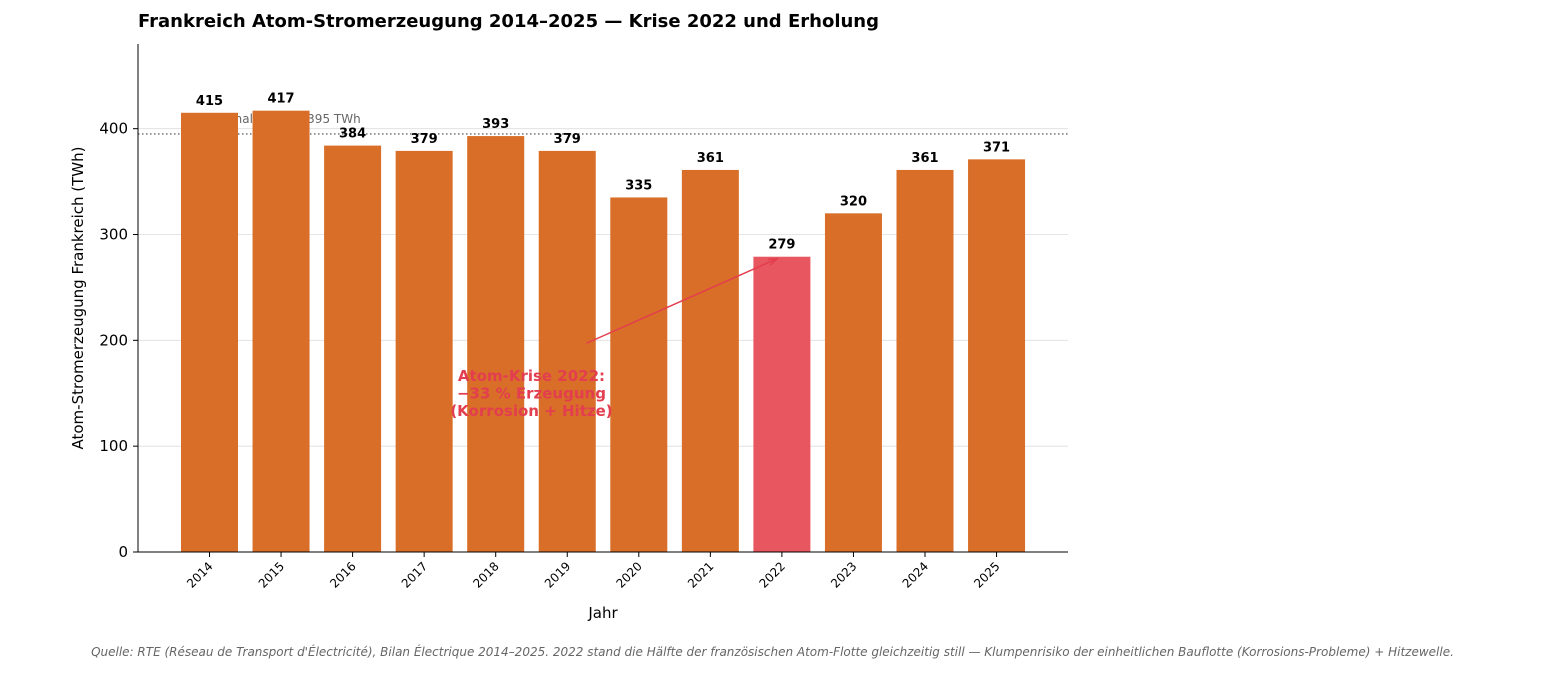 This screenshot has width=1545, height=674. I want to click on x-tick-label: 2016, so click(342, 574).